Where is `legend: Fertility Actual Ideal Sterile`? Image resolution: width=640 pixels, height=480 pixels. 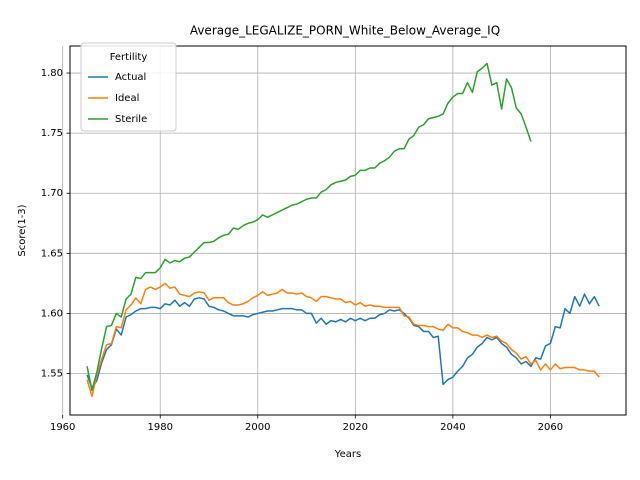
legend: Fertility Actual Ideal Sterile is located at coordinates (128, 87).